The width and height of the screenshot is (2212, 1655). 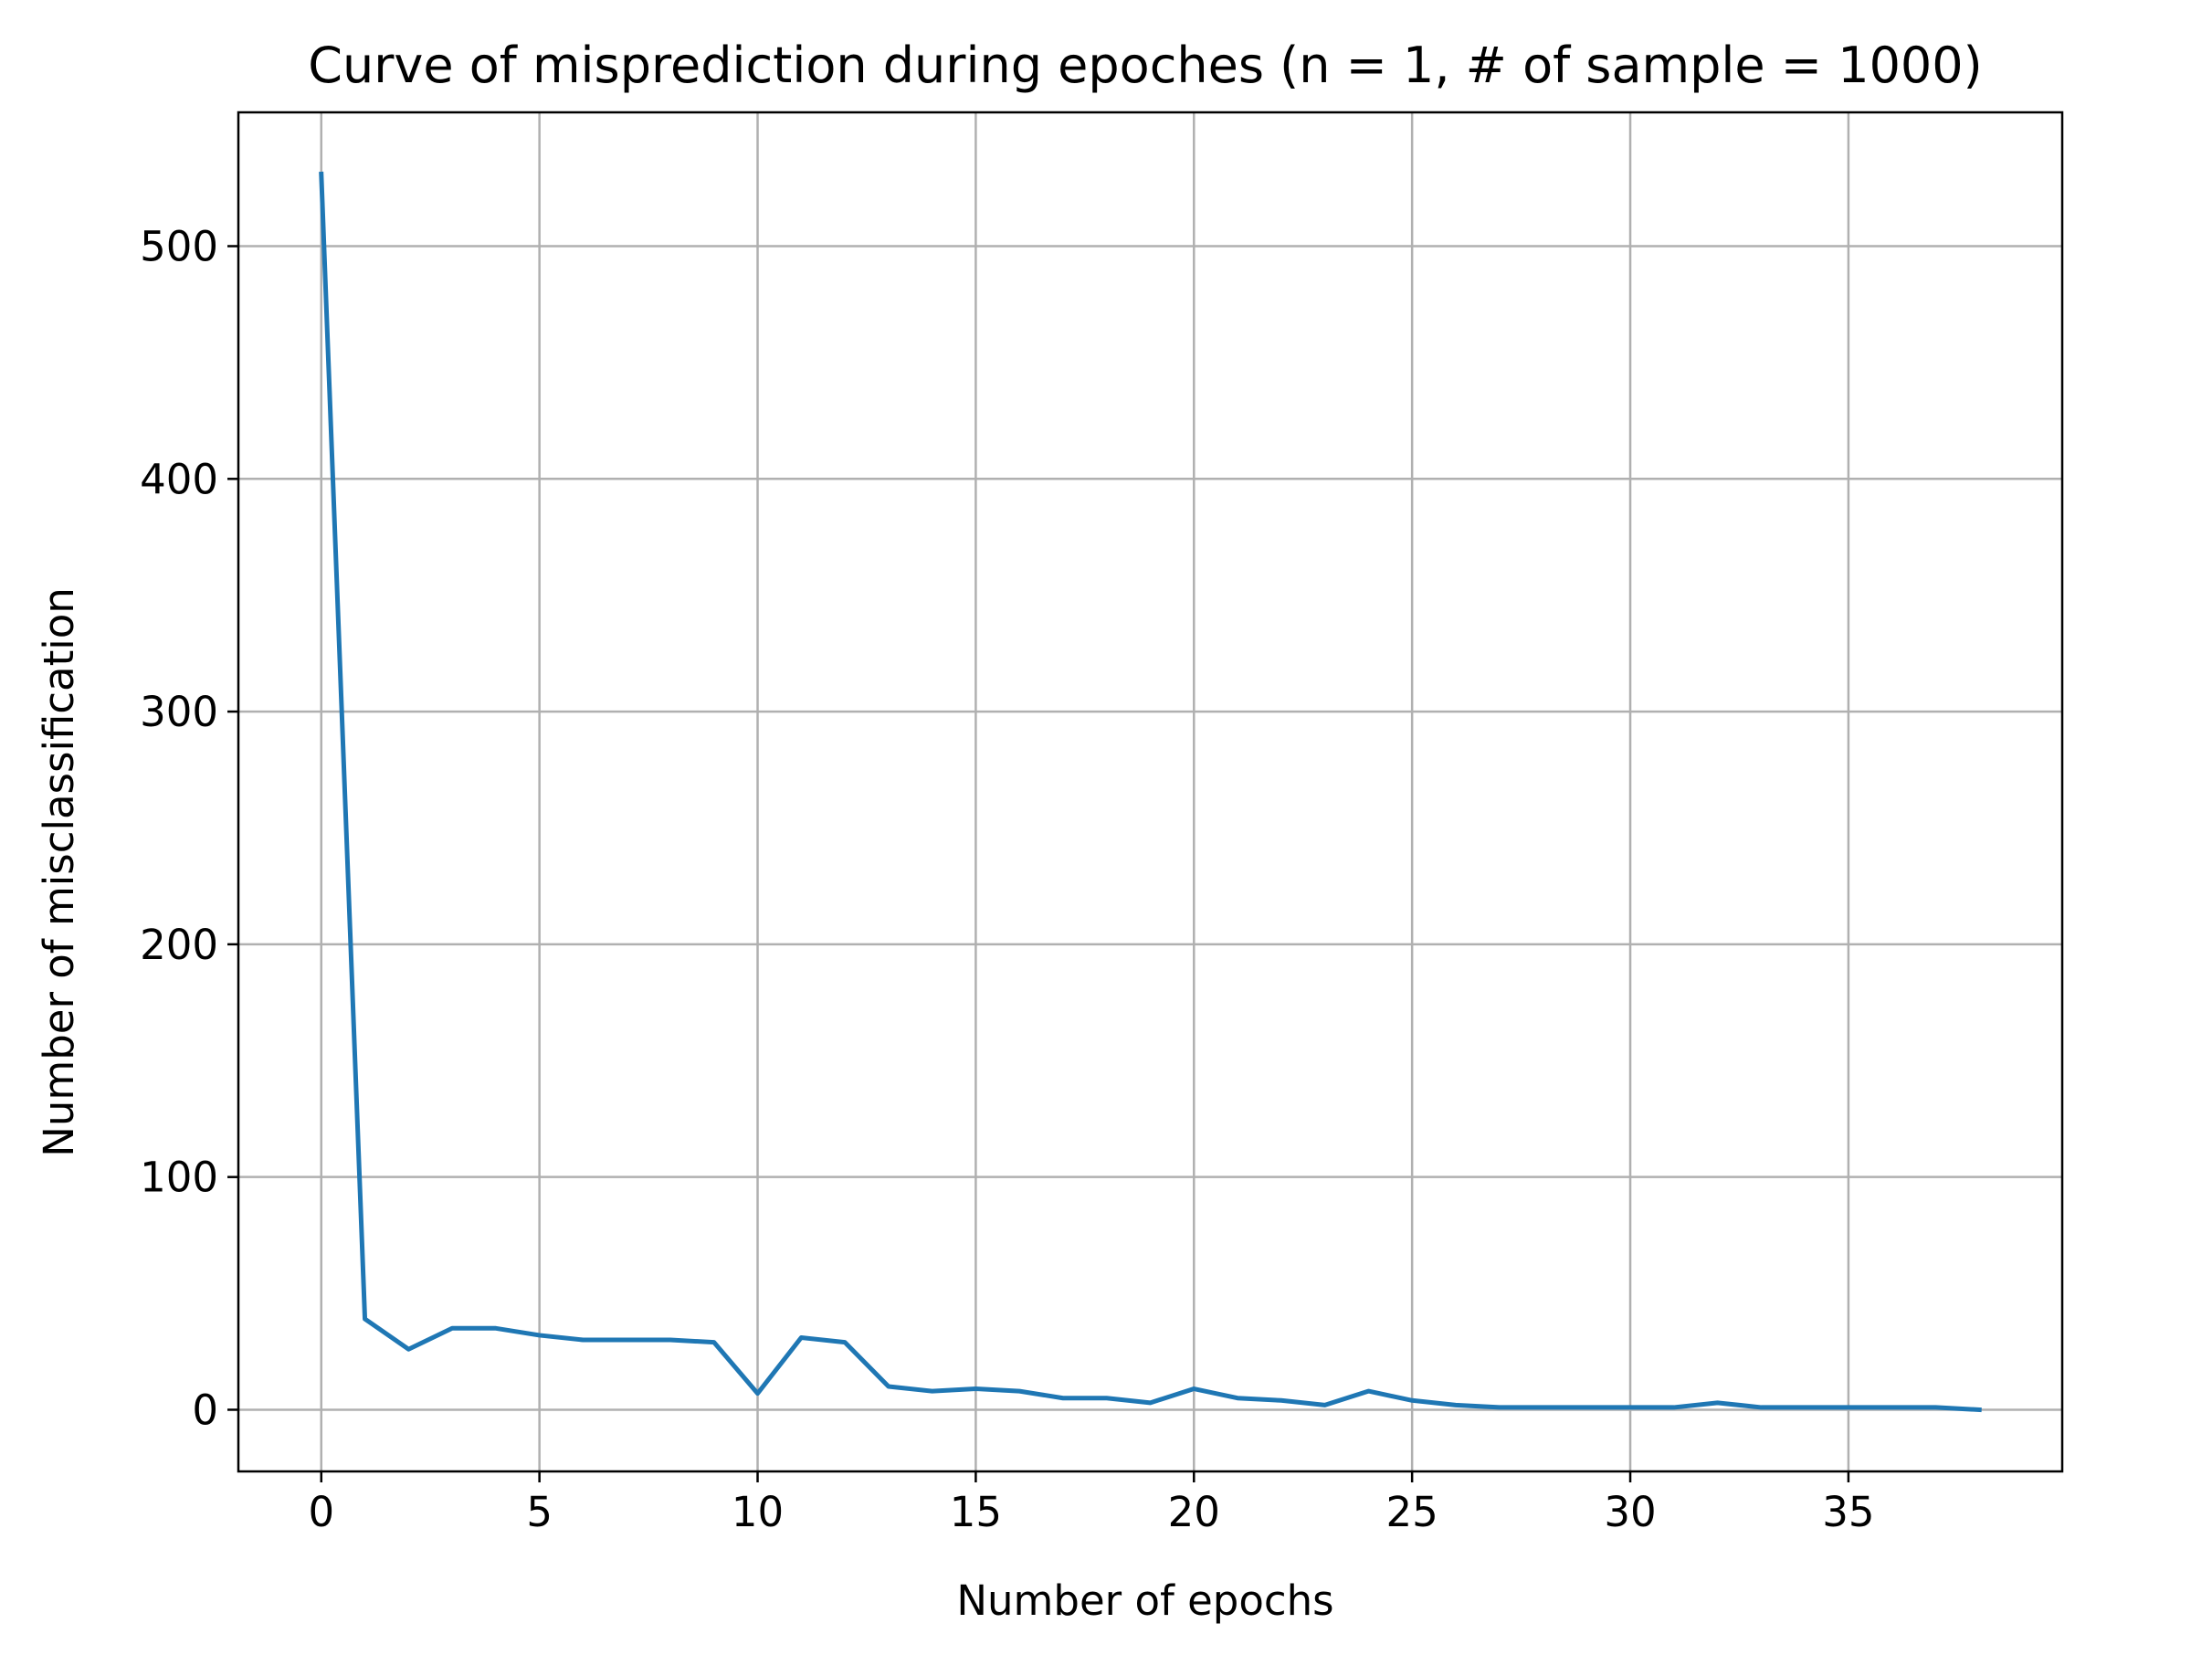 What do you see at coordinates (1412, 1512) in the screenshot?
I see `x-tick-label: 25` at bounding box center [1412, 1512].